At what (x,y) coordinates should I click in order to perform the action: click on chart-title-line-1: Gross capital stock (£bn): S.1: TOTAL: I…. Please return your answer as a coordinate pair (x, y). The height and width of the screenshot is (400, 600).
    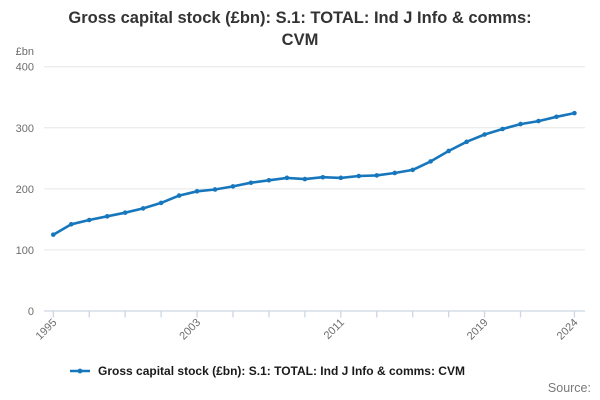
    Looking at the image, I should click on (300, 18).